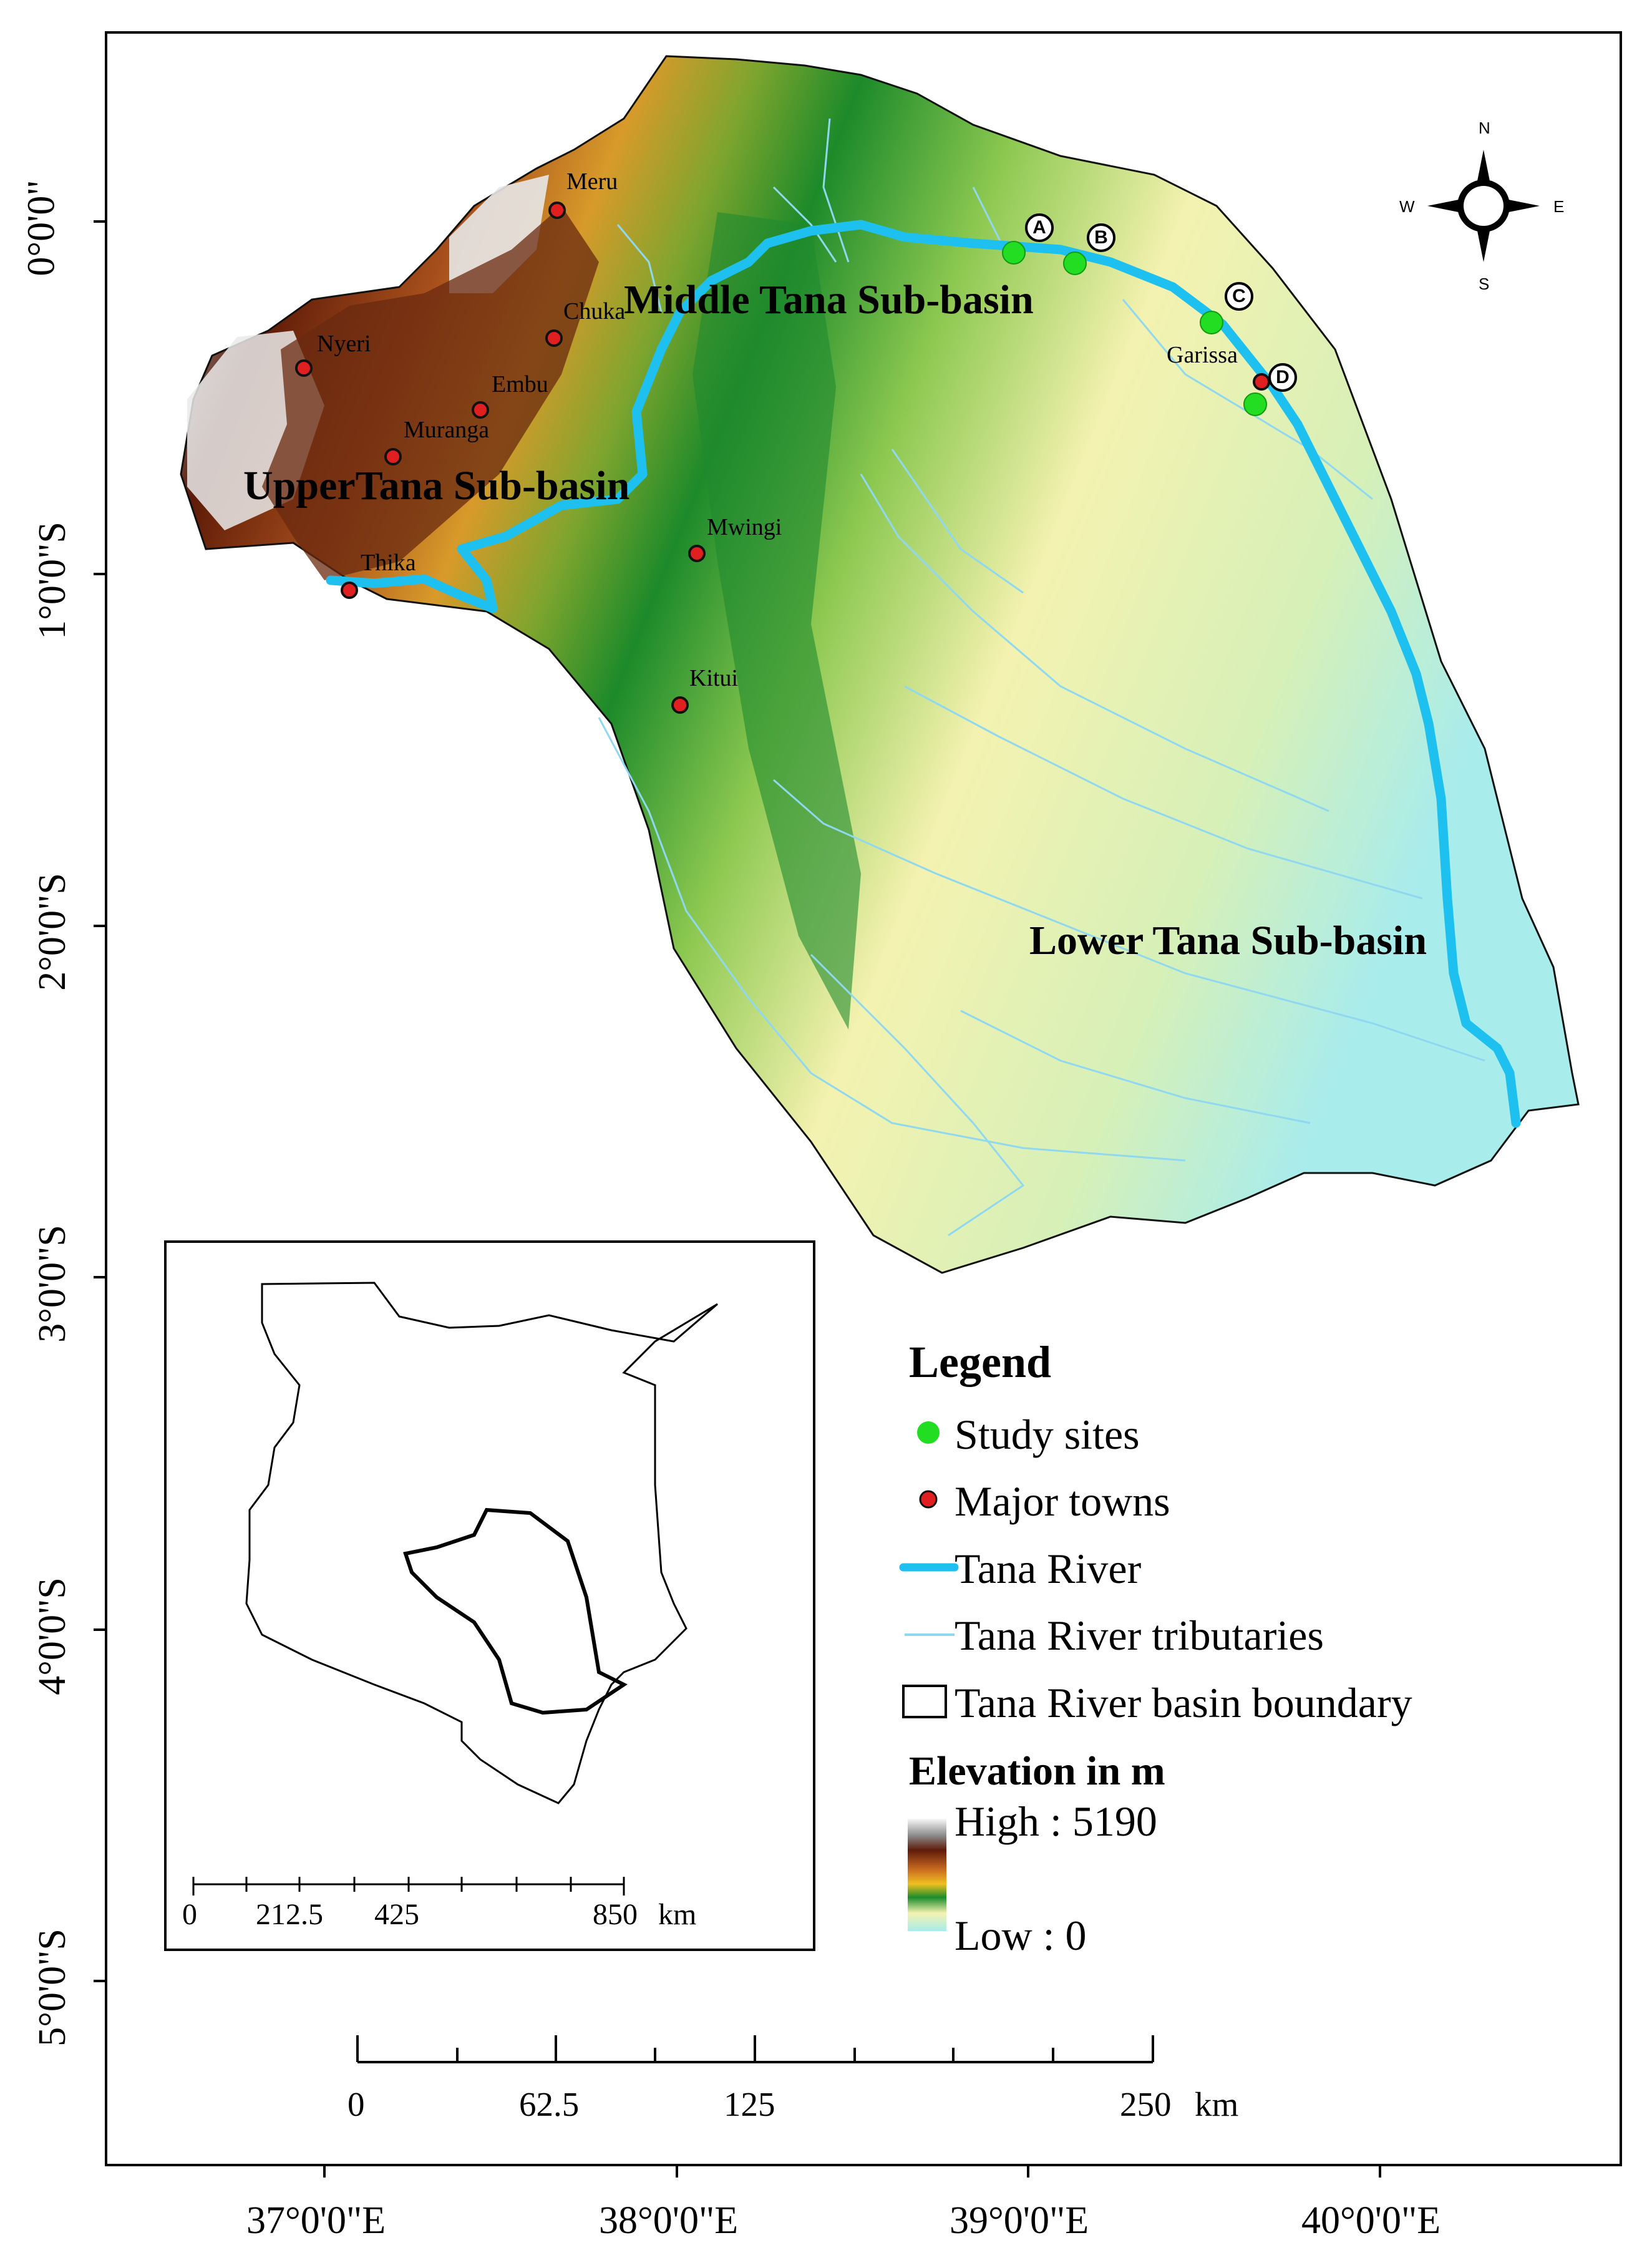 The width and height of the screenshot is (1647, 2268). I want to click on longitude-ticks, so click(852, 2171).